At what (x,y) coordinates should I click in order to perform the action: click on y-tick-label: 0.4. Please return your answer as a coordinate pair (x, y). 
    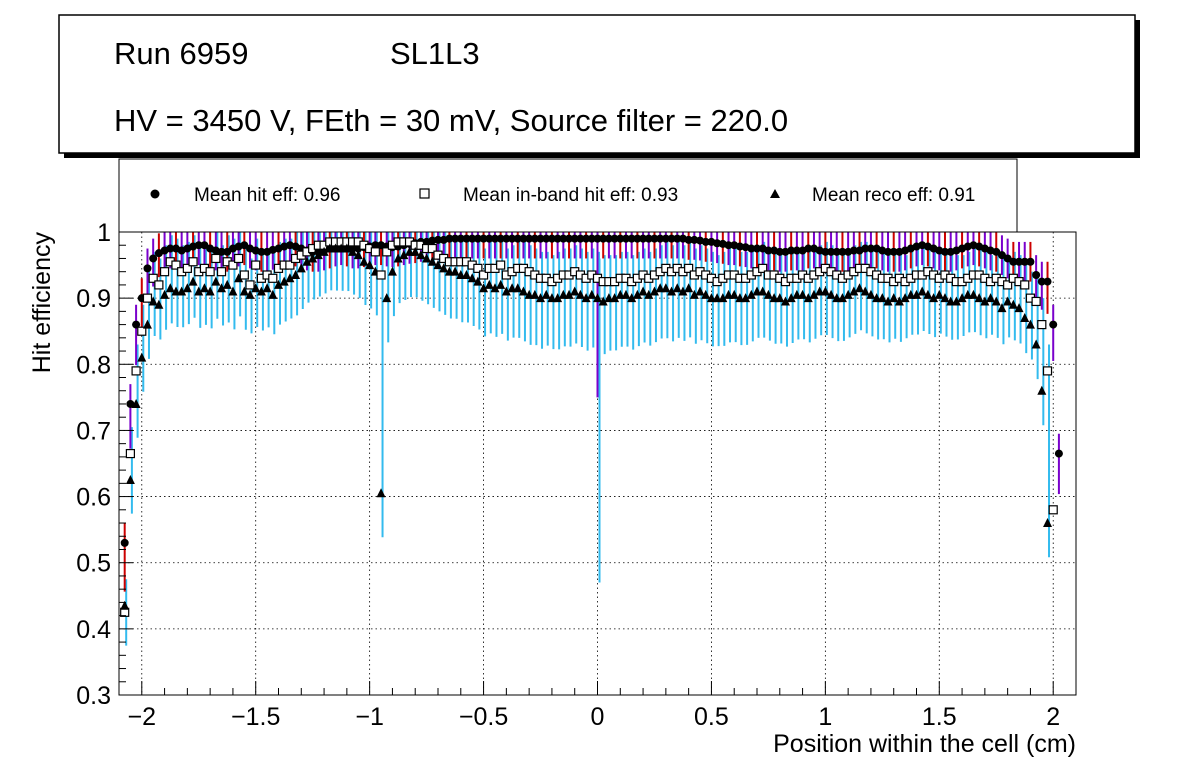
    Looking at the image, I should click on (93, 630).